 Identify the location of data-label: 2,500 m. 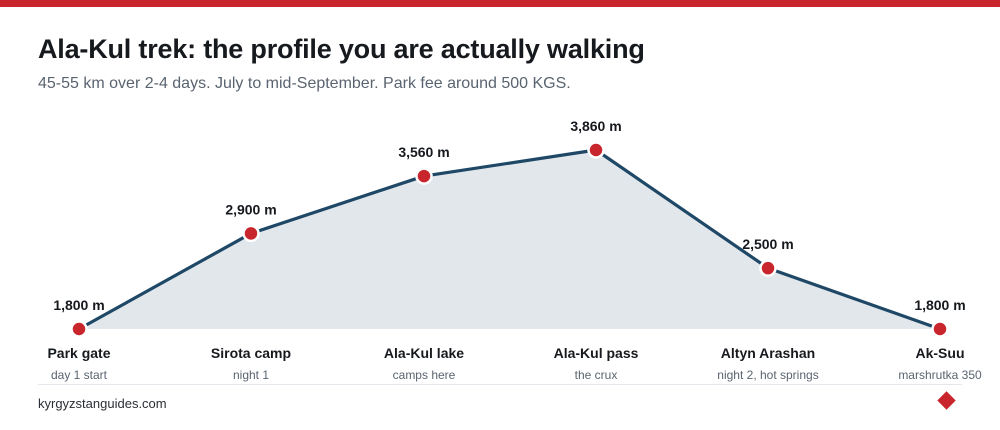
(767, 244).